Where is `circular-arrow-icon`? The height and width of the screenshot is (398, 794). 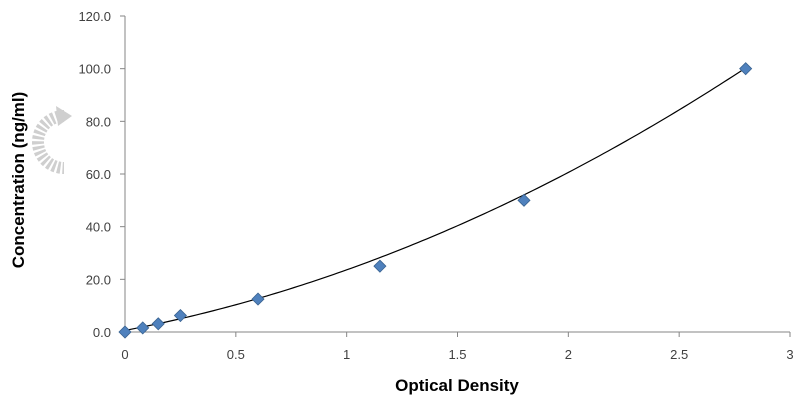
circular-arrow-icon is located at coordinates (52, 140).